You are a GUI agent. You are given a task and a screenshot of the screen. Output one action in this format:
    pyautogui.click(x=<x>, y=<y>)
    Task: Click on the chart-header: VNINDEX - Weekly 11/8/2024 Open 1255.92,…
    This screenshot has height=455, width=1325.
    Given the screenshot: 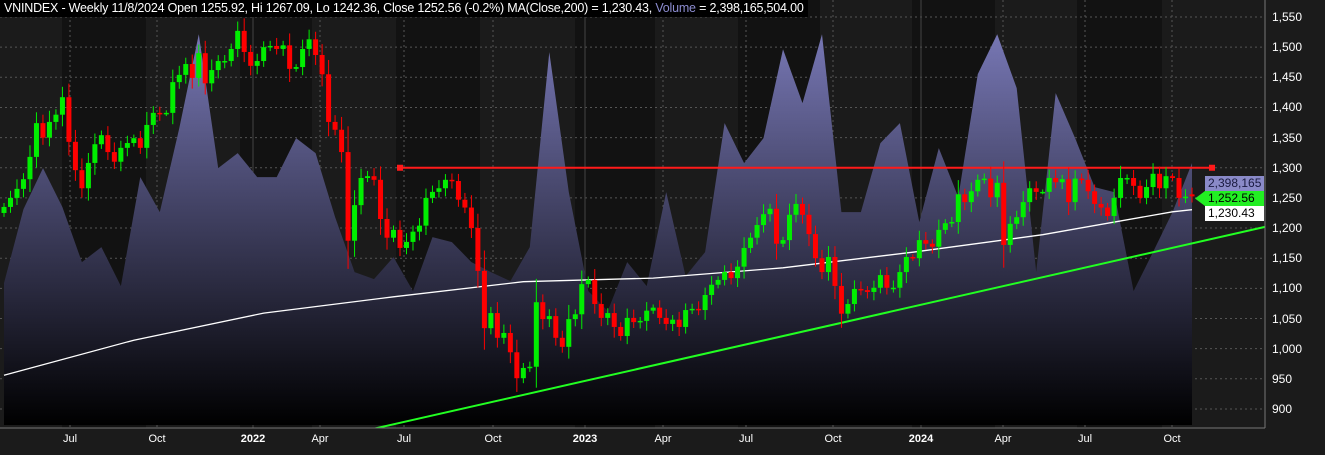 What is the action you would take?
    pyautogui.click(x=404, y=8)
    